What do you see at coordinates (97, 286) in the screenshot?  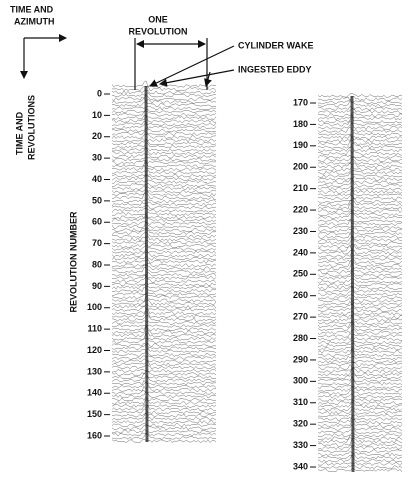 I see `tick-label: 90` at bounding box center [97, 286].